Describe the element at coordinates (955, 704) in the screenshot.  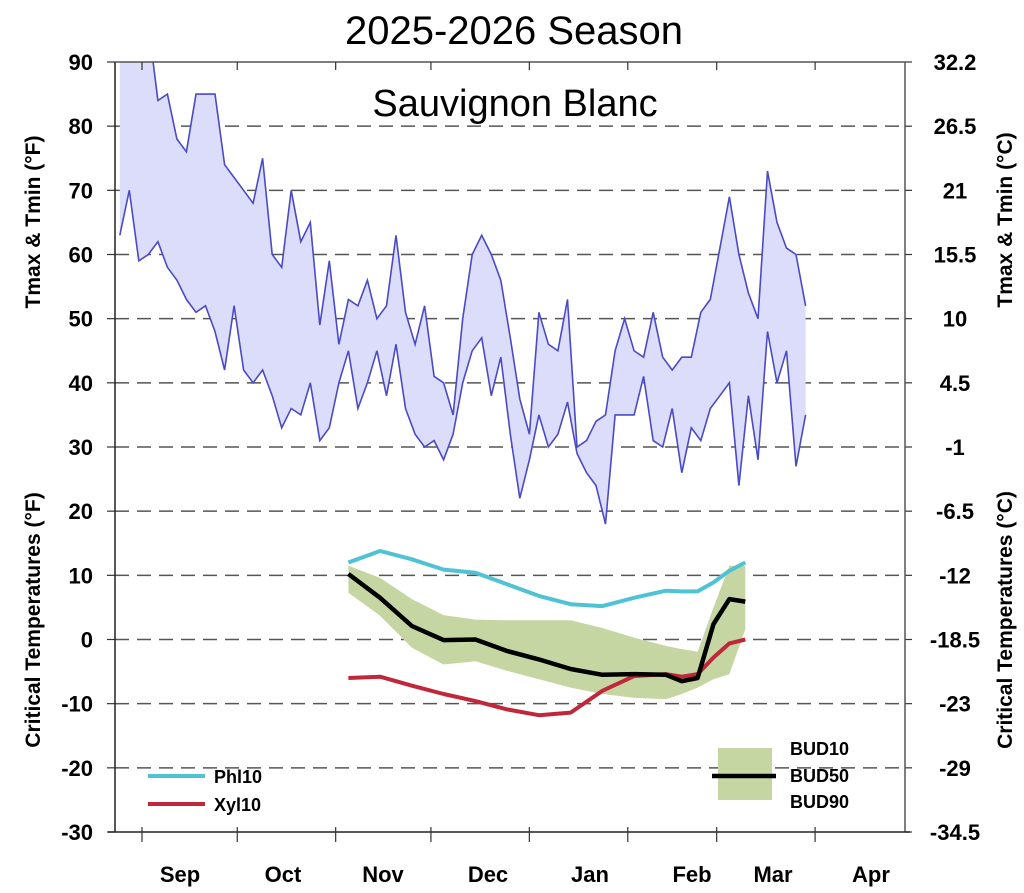
I see `y-tick-label-right: -23` at that location.